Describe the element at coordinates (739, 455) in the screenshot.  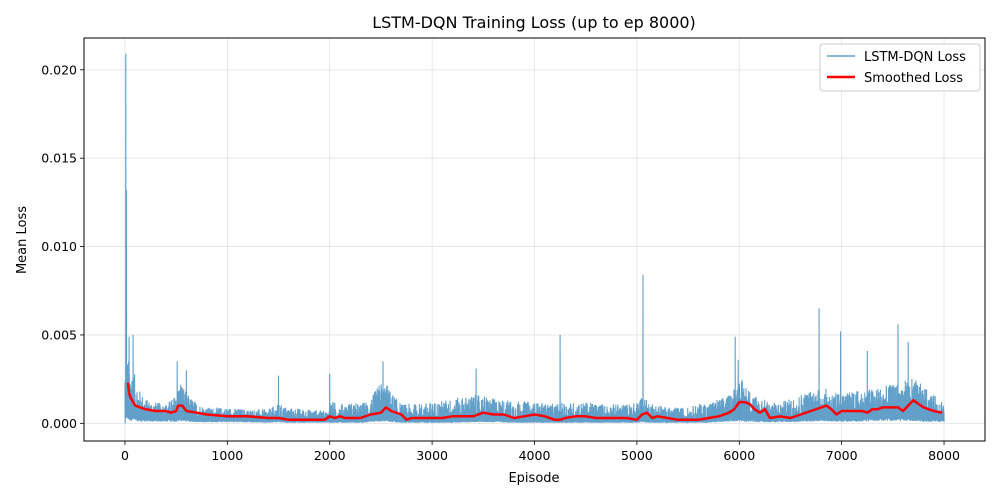
I see `x-tick-label: 6000` at that location.